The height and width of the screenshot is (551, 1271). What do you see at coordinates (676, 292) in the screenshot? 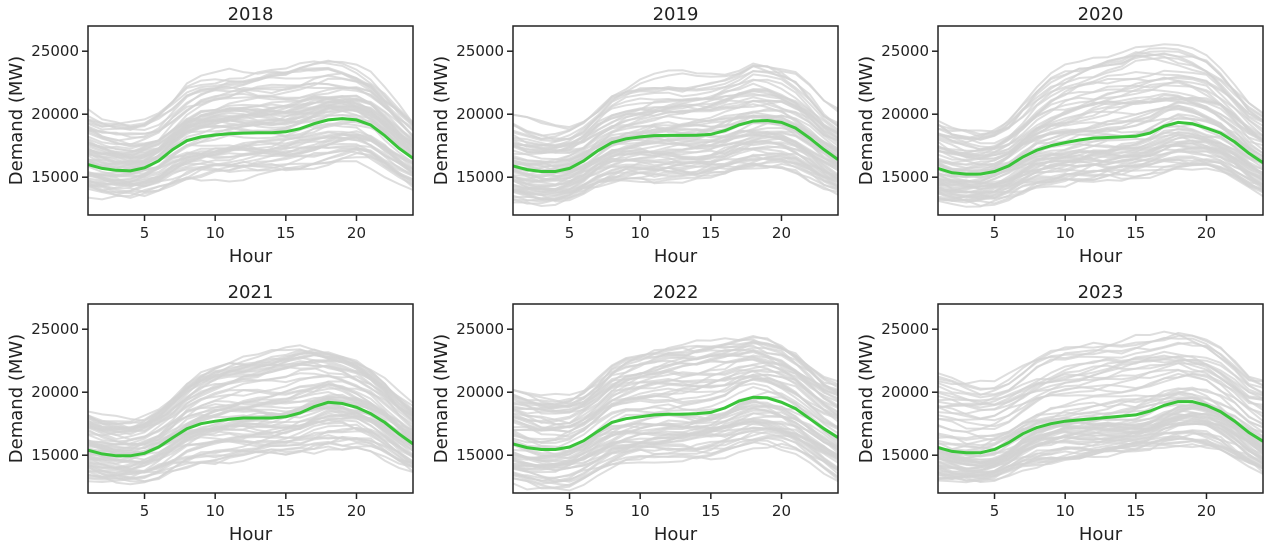
I see `subplot-title: 2022` at bounding box center [676, 292].